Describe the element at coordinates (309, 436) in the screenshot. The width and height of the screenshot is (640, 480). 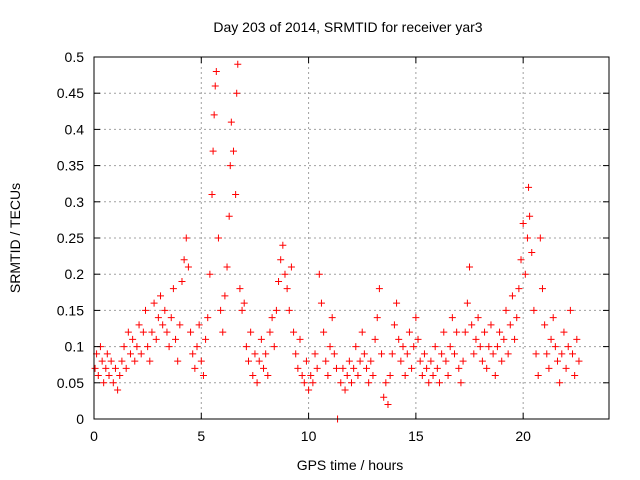
I see `x-tick-label: 10` at that location.